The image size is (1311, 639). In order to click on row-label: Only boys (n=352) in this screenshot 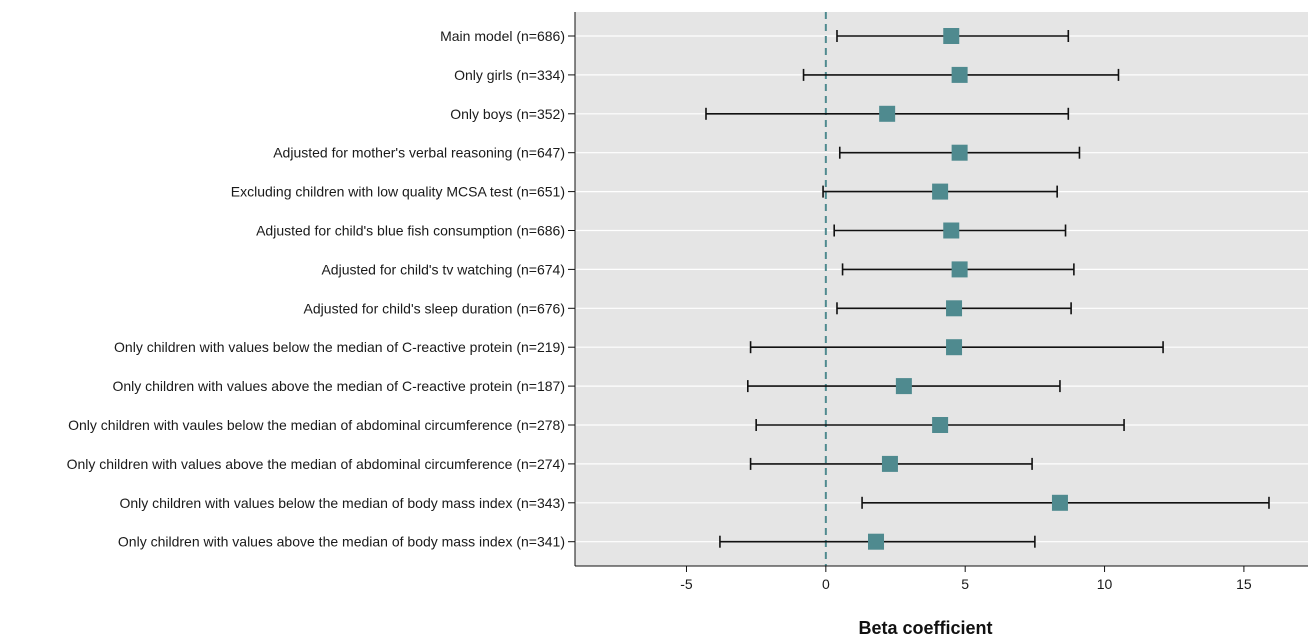, I will do `click(507, 114)`.